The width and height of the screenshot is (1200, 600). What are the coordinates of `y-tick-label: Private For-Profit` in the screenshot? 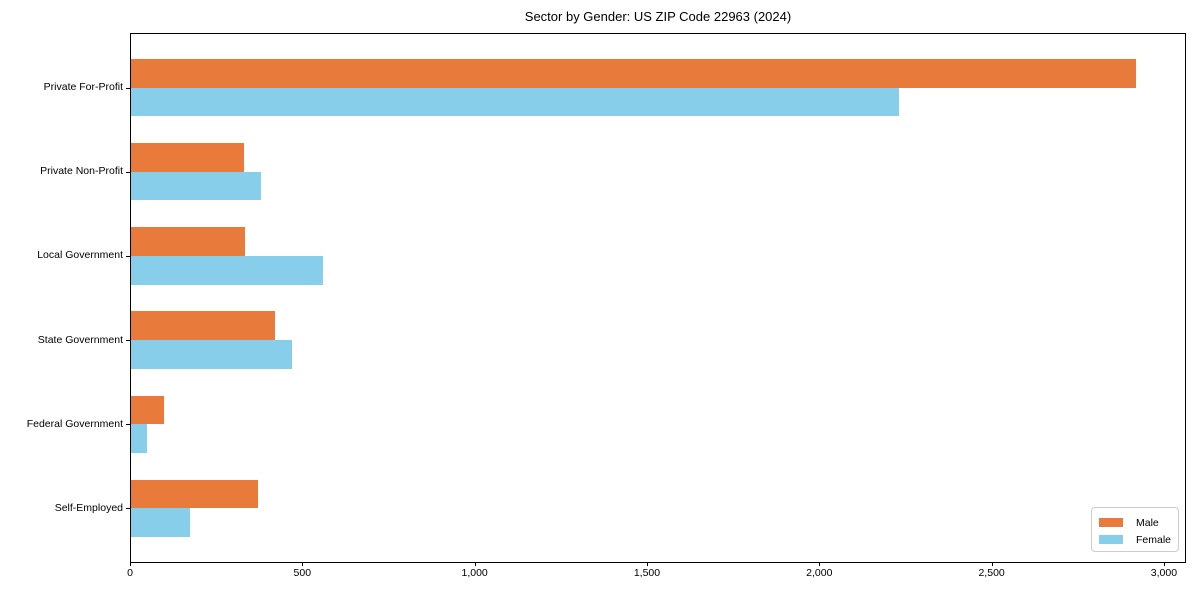 It's located at (83, 87).